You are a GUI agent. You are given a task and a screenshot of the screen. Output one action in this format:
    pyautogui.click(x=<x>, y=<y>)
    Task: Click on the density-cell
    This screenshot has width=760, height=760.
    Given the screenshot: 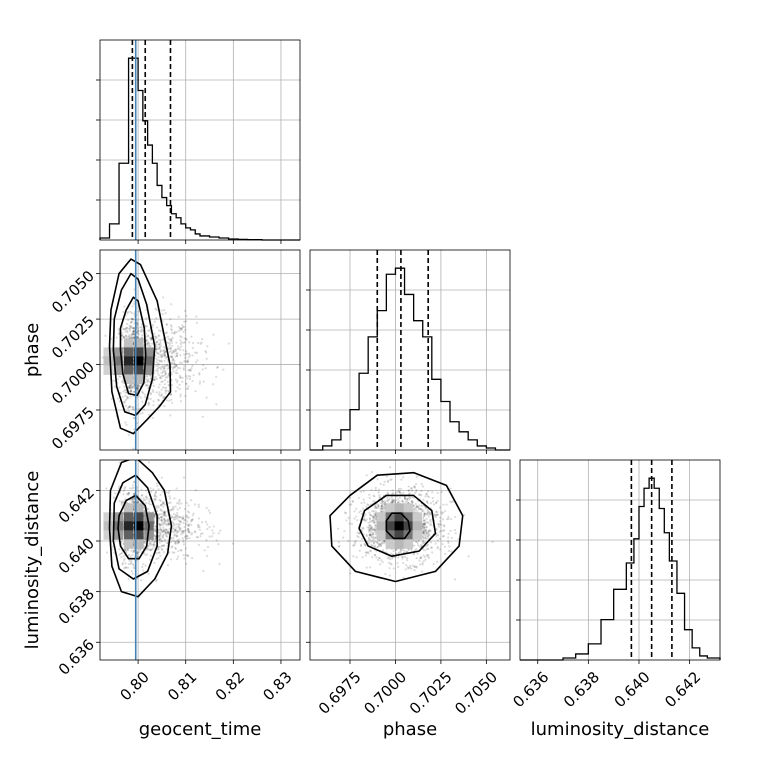 What is the action you would take?
    pyautogui.click(x=139, y=370)
    